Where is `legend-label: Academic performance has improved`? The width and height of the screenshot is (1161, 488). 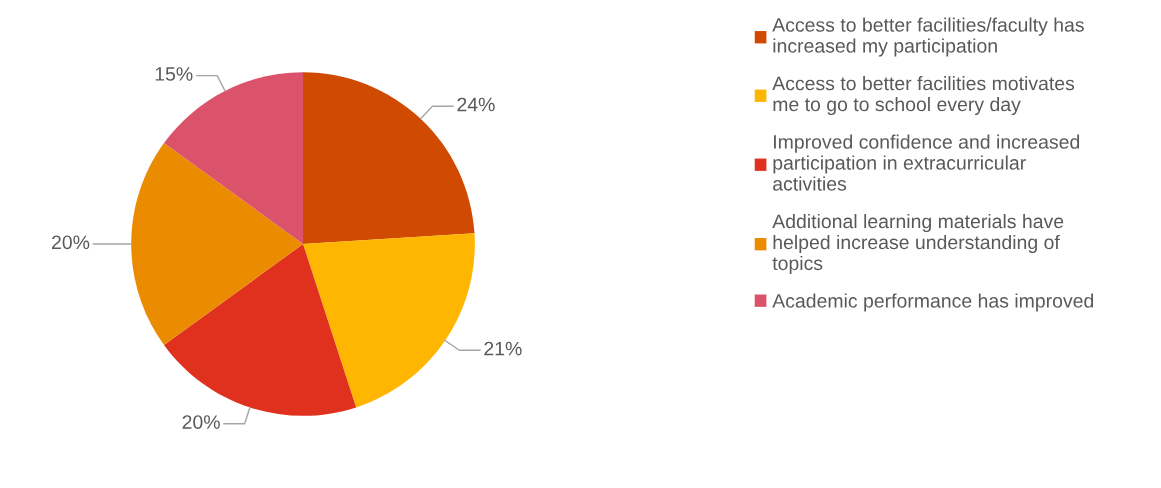
legend-label: Academic performance has improved is located at coordinates (933, 302).